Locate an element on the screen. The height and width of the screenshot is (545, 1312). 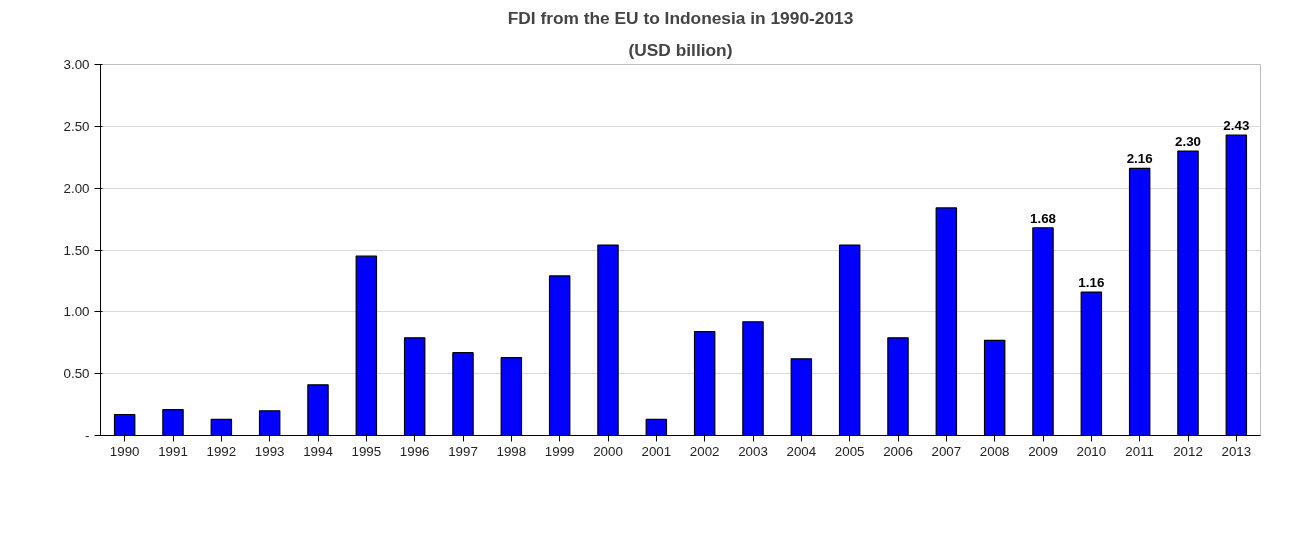
x-tick-label: 1999 is located at coordinates (559, 451).